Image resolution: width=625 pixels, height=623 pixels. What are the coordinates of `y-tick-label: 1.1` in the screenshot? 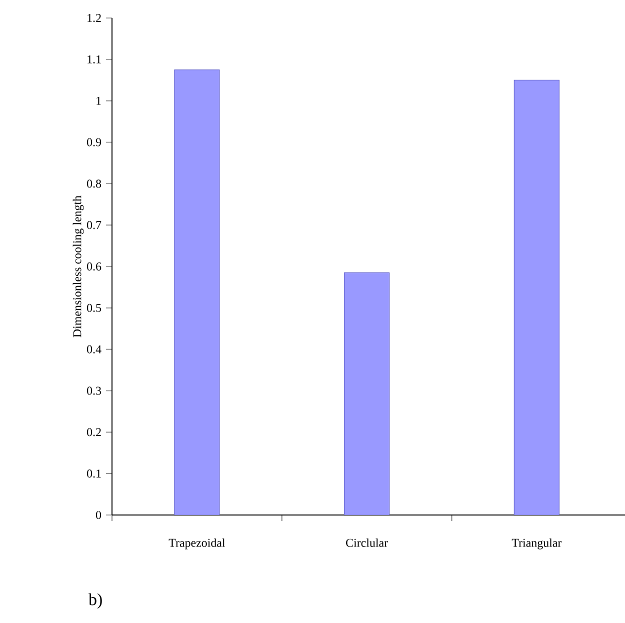 It's located at (94, 59).